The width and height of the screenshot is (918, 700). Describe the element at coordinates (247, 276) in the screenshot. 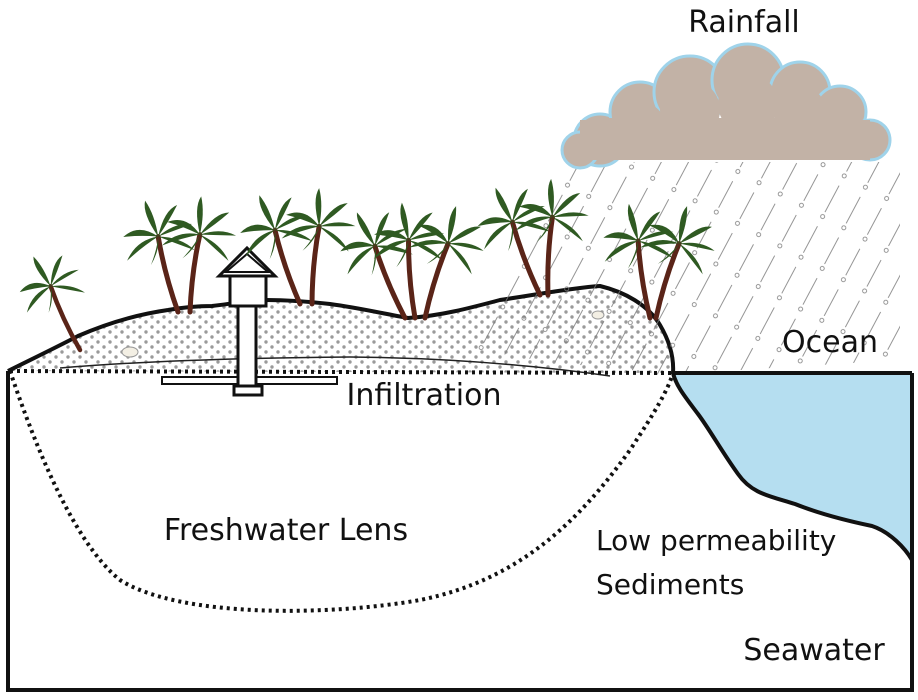

I see `house-icon` at that location.